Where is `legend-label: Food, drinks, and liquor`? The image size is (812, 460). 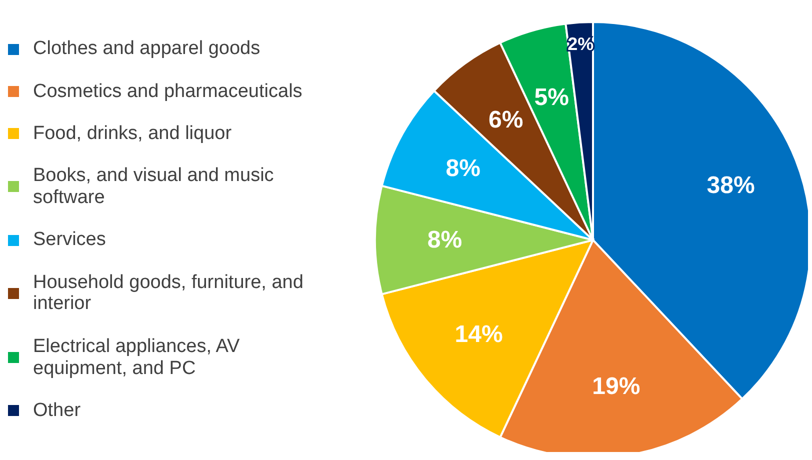
legend-label: Food, drinks, and liquor is located at coordinates (132, 133).